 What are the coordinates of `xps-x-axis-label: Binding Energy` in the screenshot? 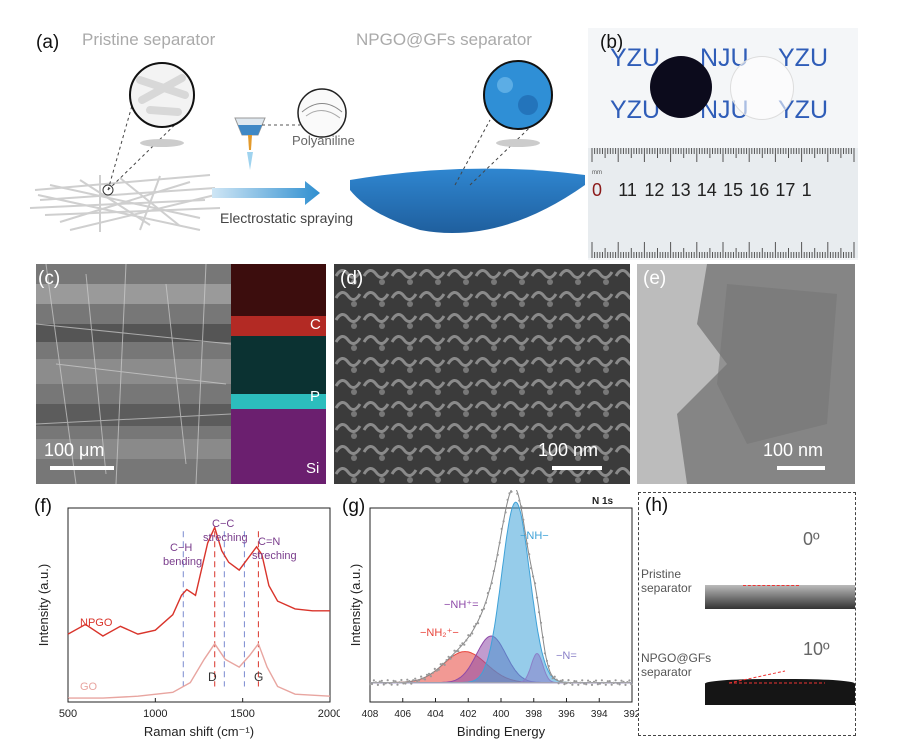 It's located at (501, 731).